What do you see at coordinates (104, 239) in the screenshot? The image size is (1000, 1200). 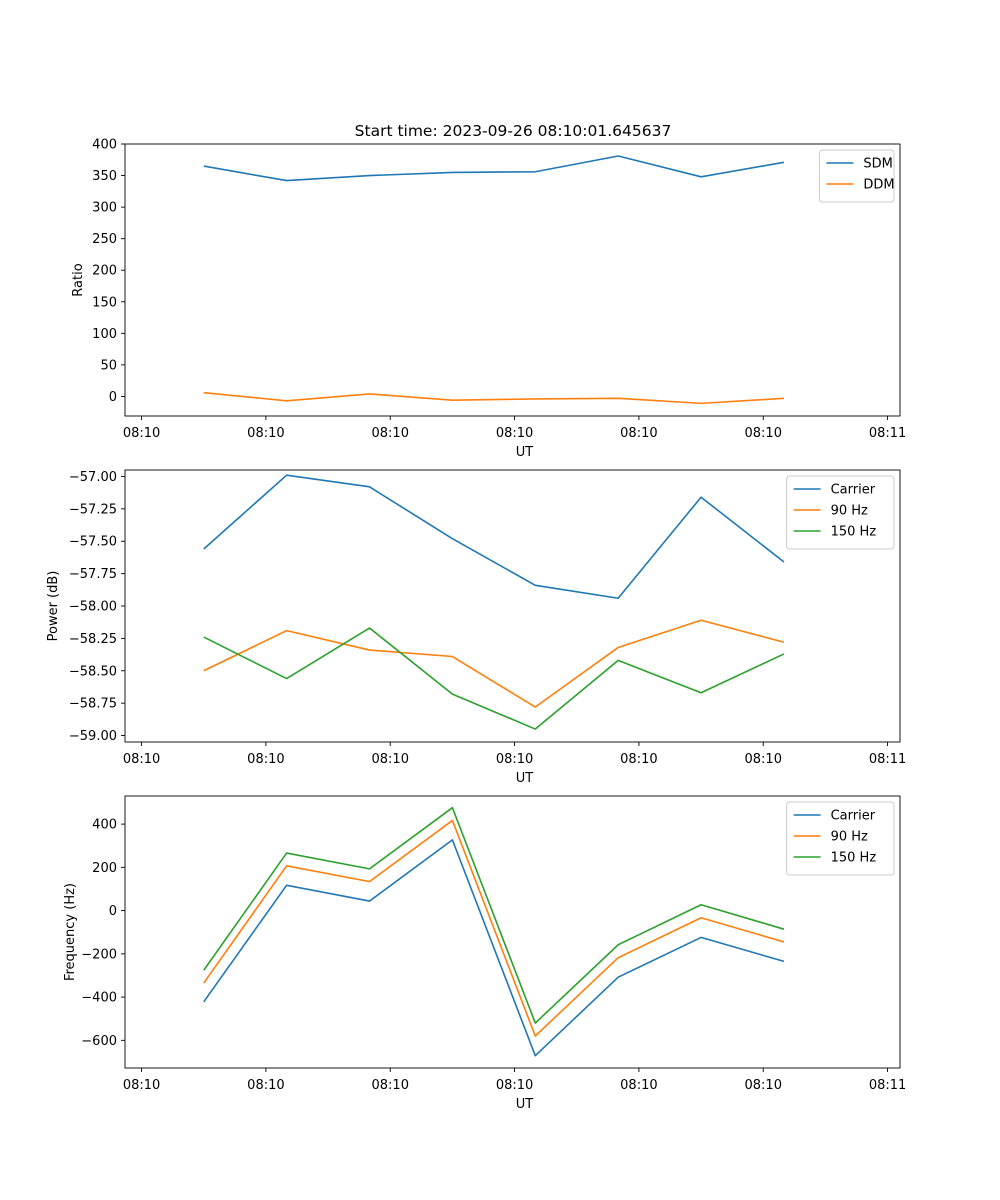 I see `y-tick-label: 250` at bounding box center [104, 239].